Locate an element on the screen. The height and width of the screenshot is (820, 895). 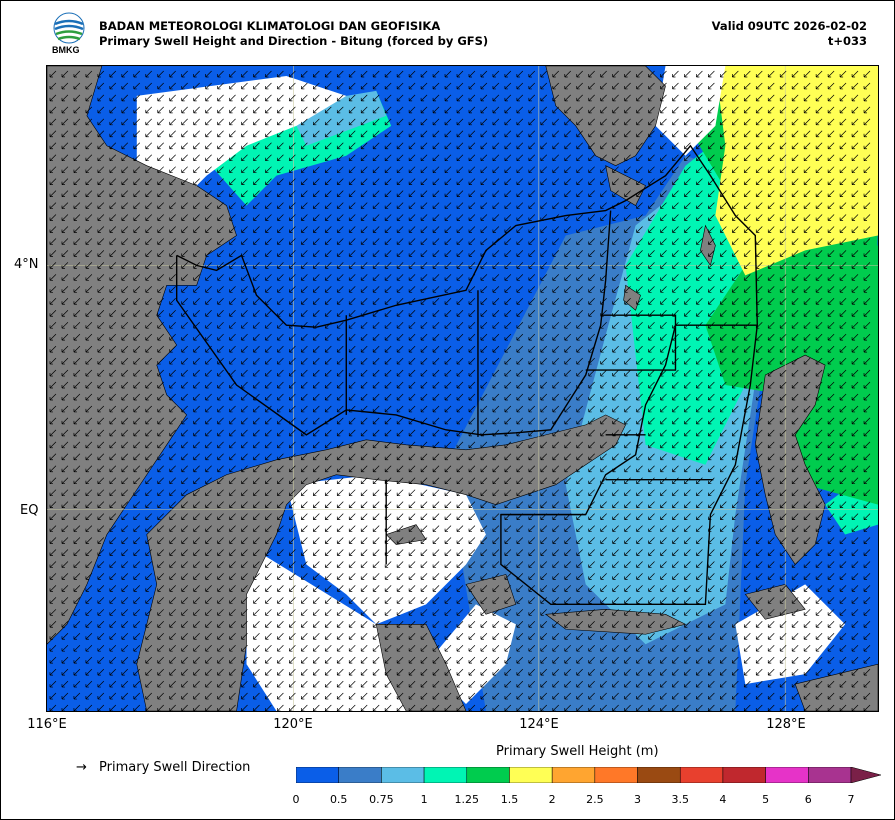
colorbar-segment is located at coordinates (445, 775).